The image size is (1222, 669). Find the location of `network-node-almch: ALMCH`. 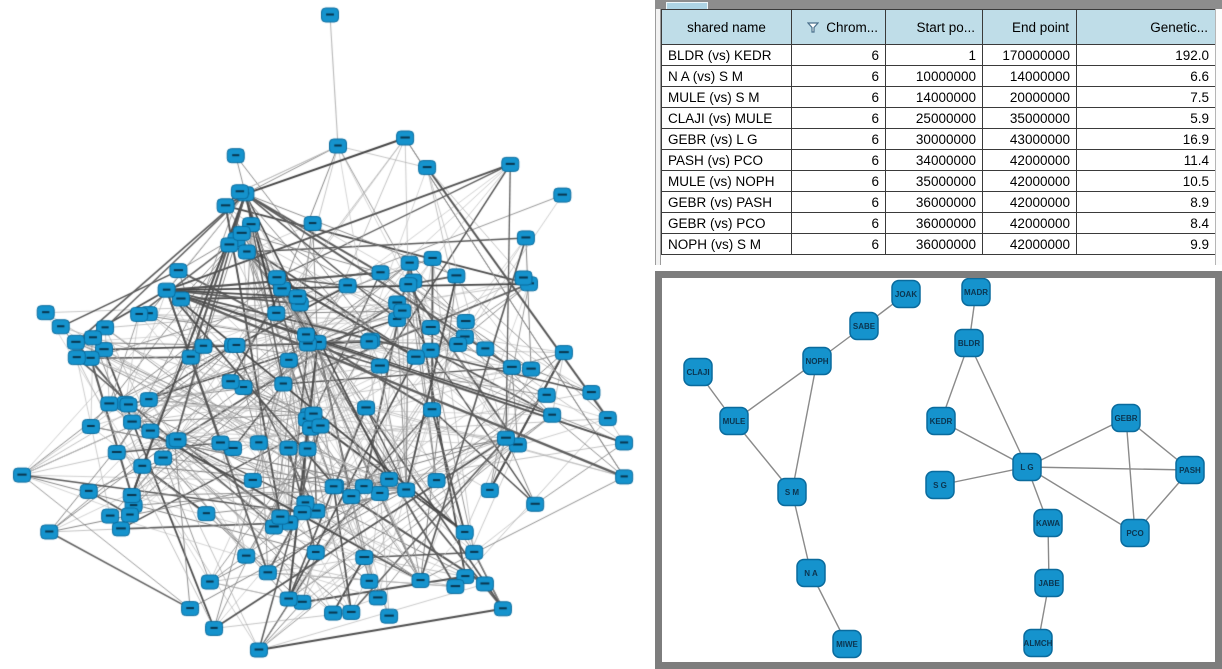

network-node-almch: ALMCH is located at coordinates (1038, 643).